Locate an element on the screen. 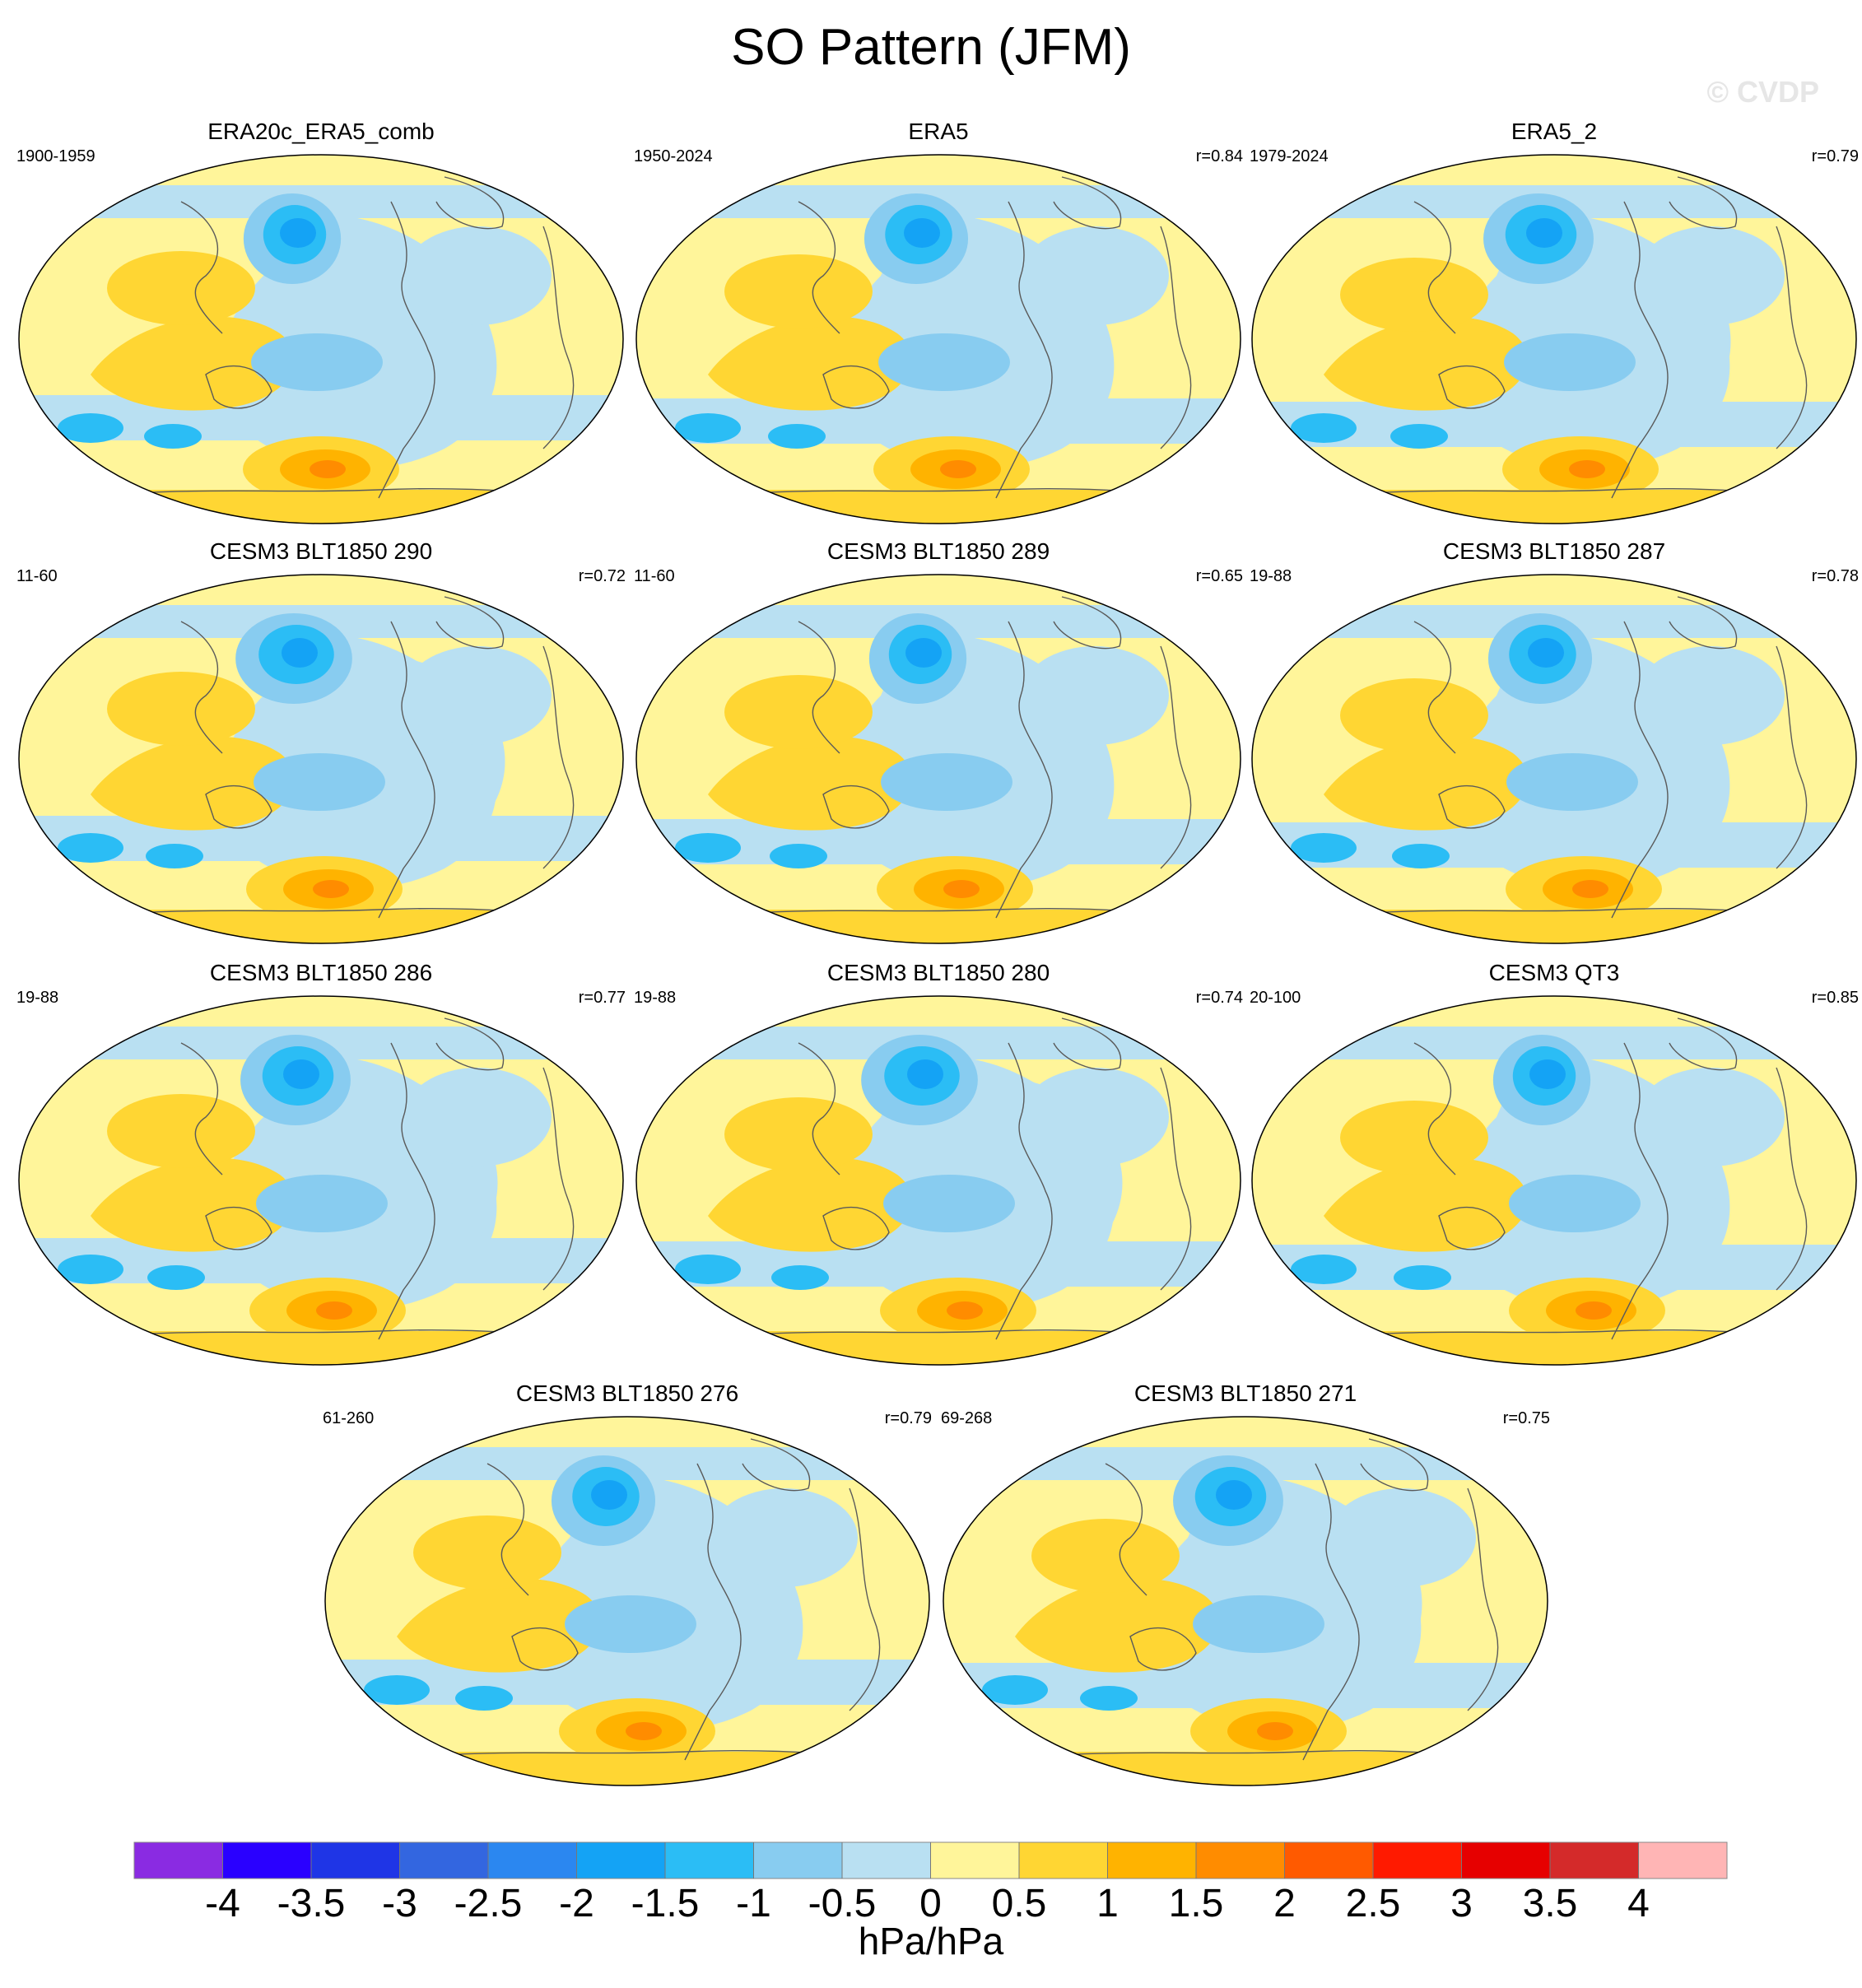 The height and width of the screenshot is (1988, 1862). panel-title: CESM3 BLT1850 271 is located at coordinates (1245, 1393).